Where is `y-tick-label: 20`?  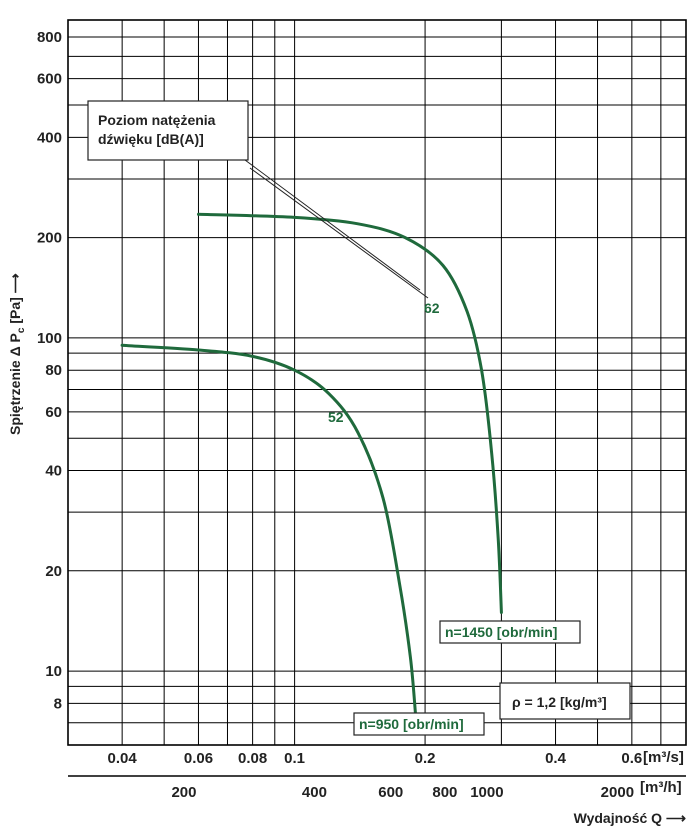
y-tick-label: 20 is located at coordinates (53, 571).